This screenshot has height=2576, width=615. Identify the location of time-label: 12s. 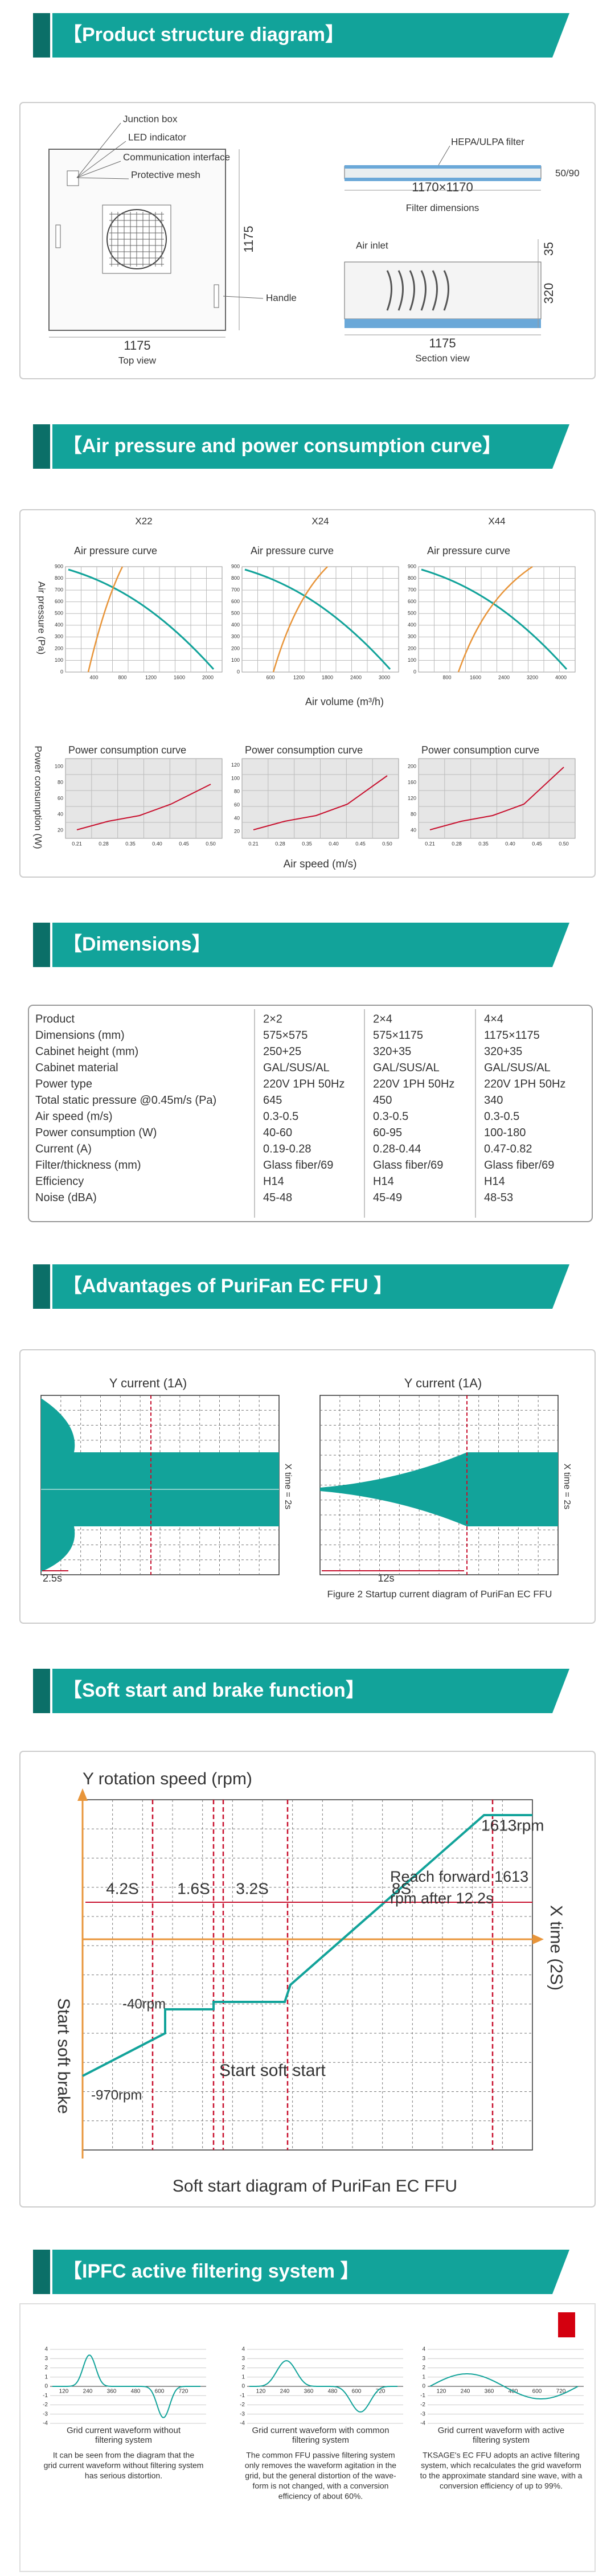
(386, 1578).